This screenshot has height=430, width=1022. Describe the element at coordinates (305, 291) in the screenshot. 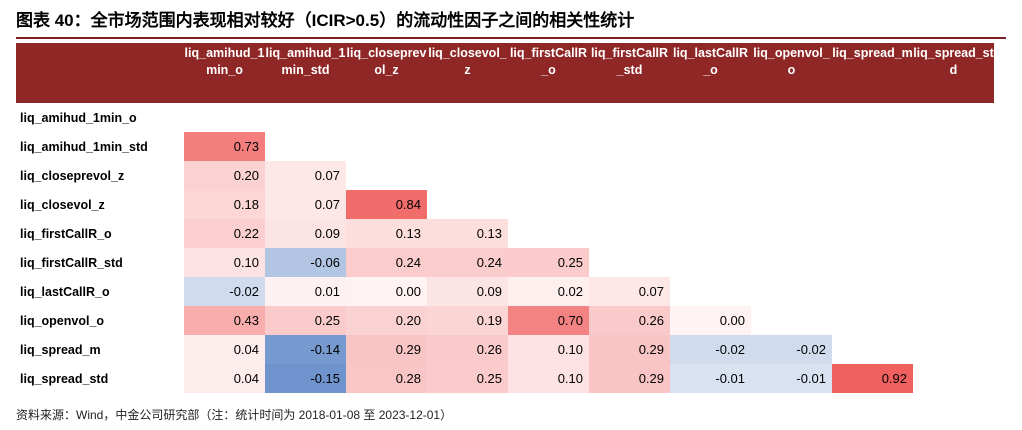

I see `correlation-cell: 0.01` at that location.